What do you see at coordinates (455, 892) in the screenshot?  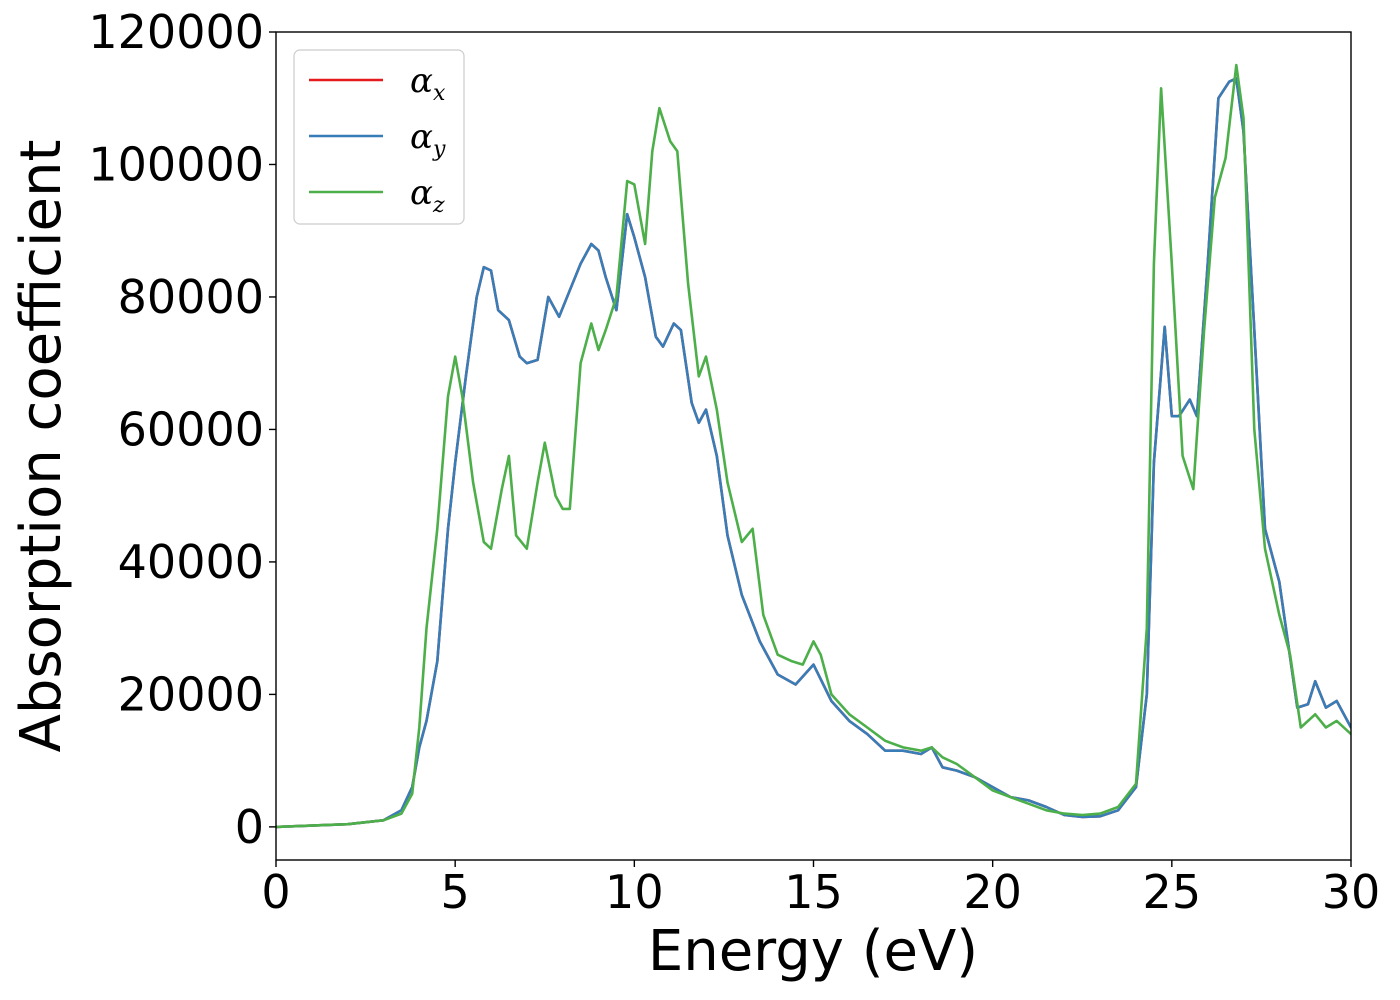 I see `x-tick-label: 5` at bounding box center [455, 892].